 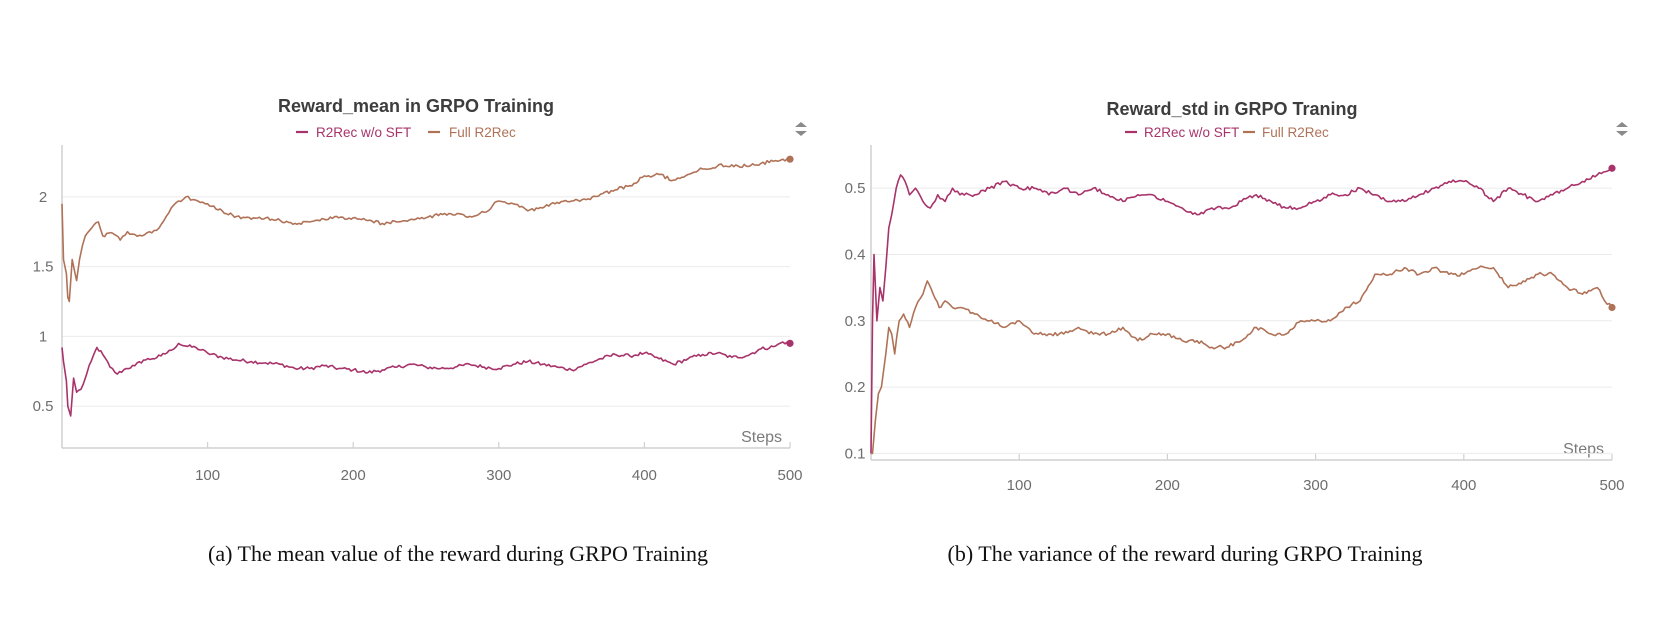 What do you see at coordinates (855, 453) in the screenshot?
I see `y-tick-label: 0.1` at bounding box center [855, 453].